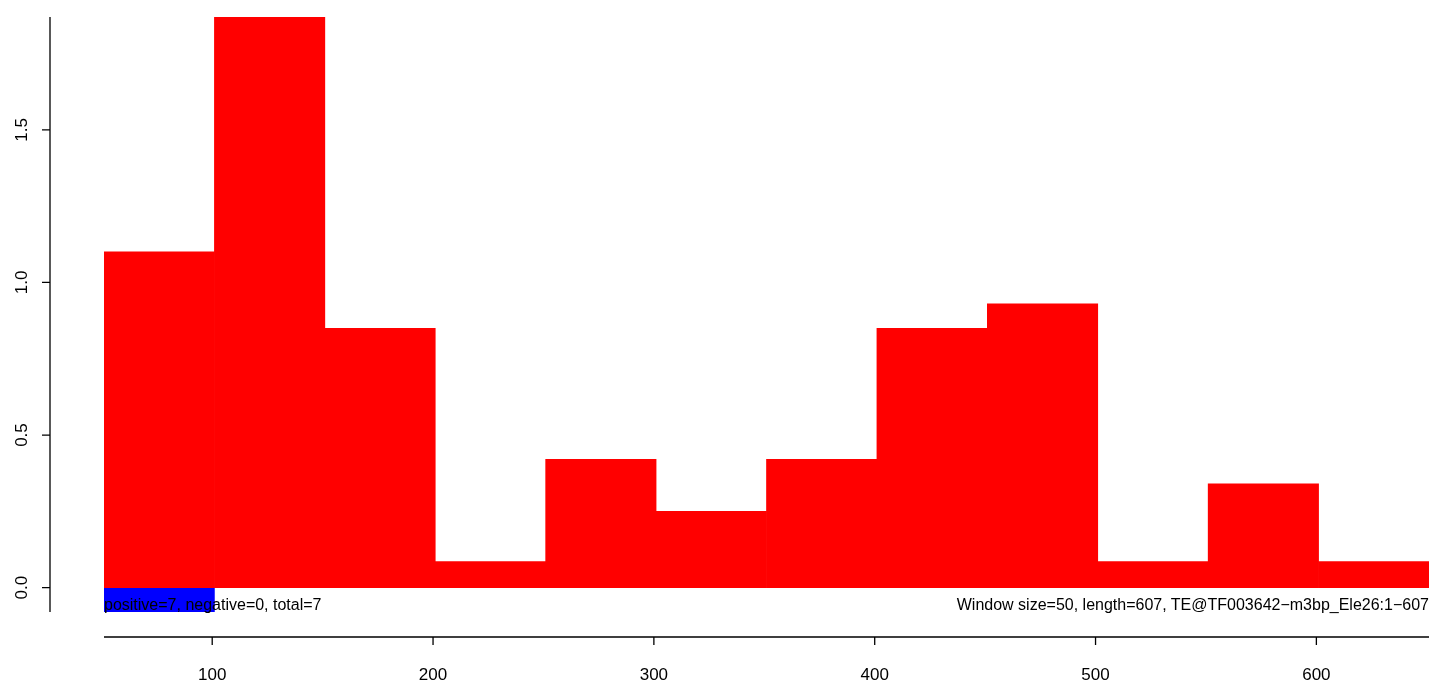  What do you see at coordinates (874, 675) in the screenshot?
I see `x-tick-label: 400` at bounding box center [874, 675].